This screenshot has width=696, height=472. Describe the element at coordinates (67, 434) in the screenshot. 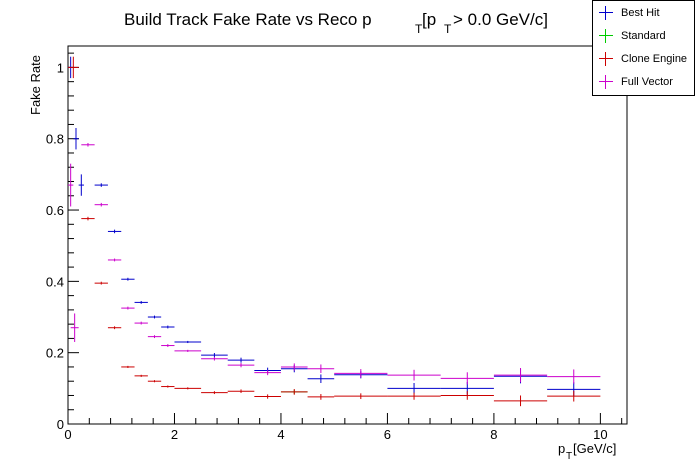

I see `x-tick-label: 0` at that location.